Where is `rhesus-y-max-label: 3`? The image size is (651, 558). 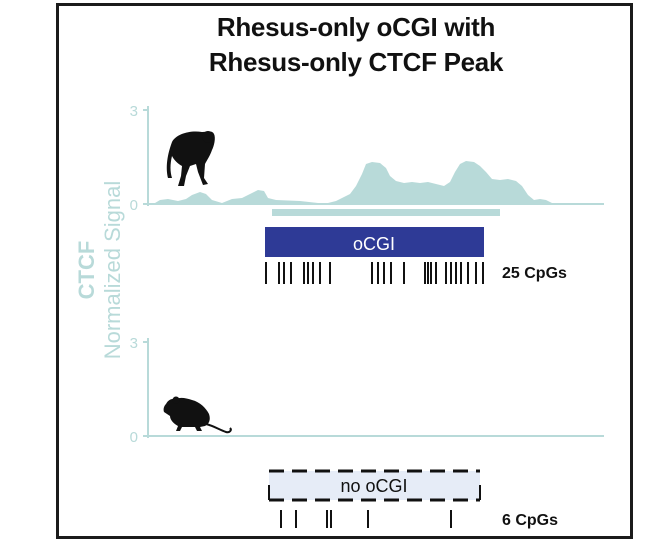 rhesus-y-max-label: 3 is located at coordinates (134, 111).